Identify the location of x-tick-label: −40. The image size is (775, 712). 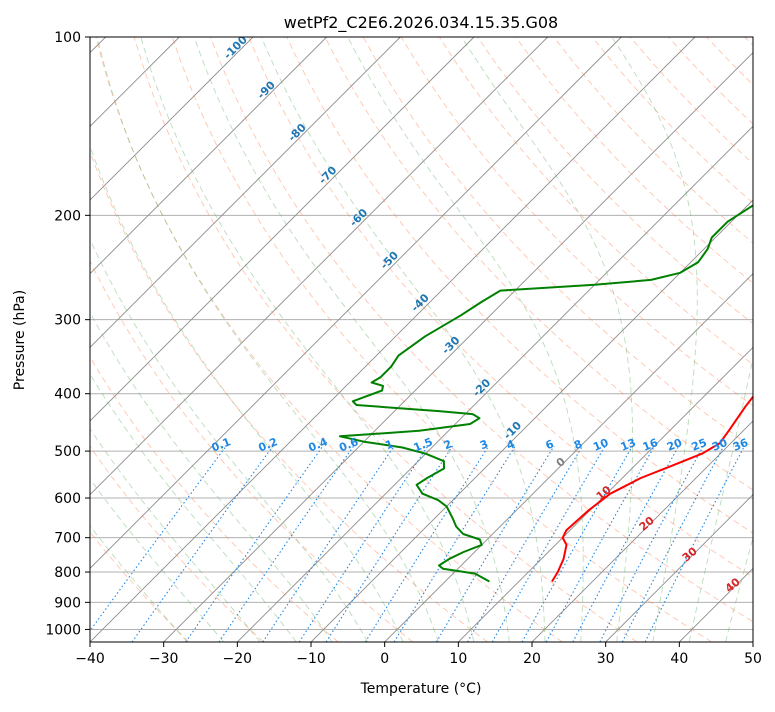
(90, 659).